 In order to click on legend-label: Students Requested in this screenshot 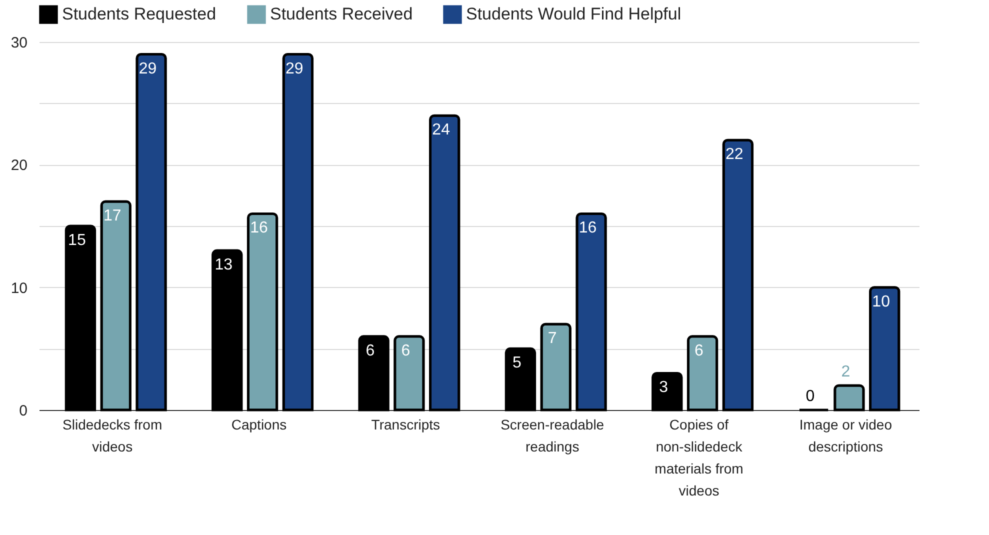, I will do `click(139, 14)`.